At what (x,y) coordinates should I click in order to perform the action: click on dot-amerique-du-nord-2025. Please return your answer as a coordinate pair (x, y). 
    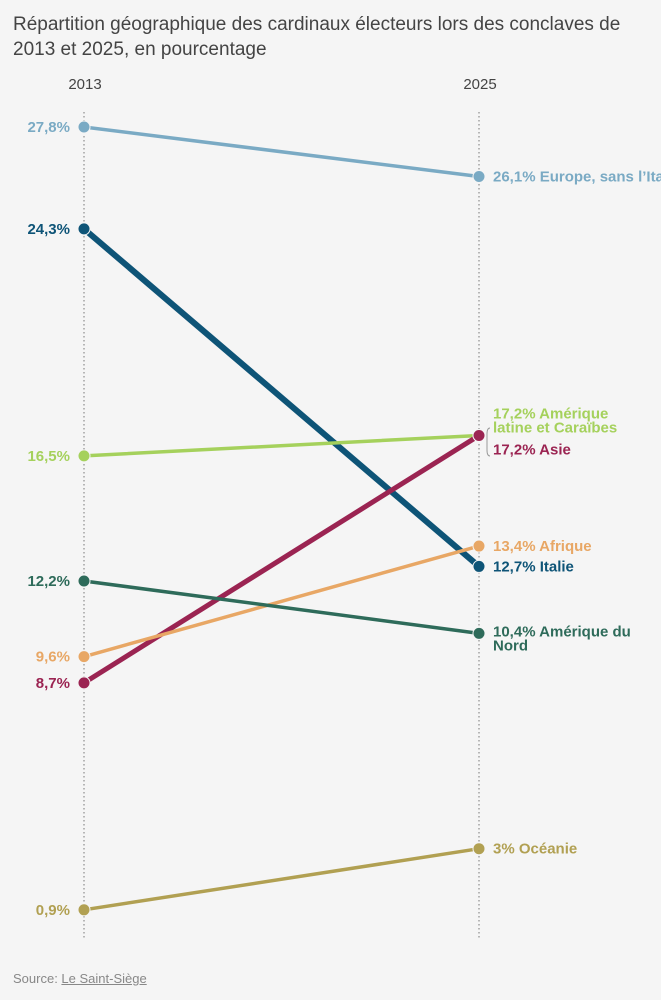
    Looking at the image, I should click on (479, 633).